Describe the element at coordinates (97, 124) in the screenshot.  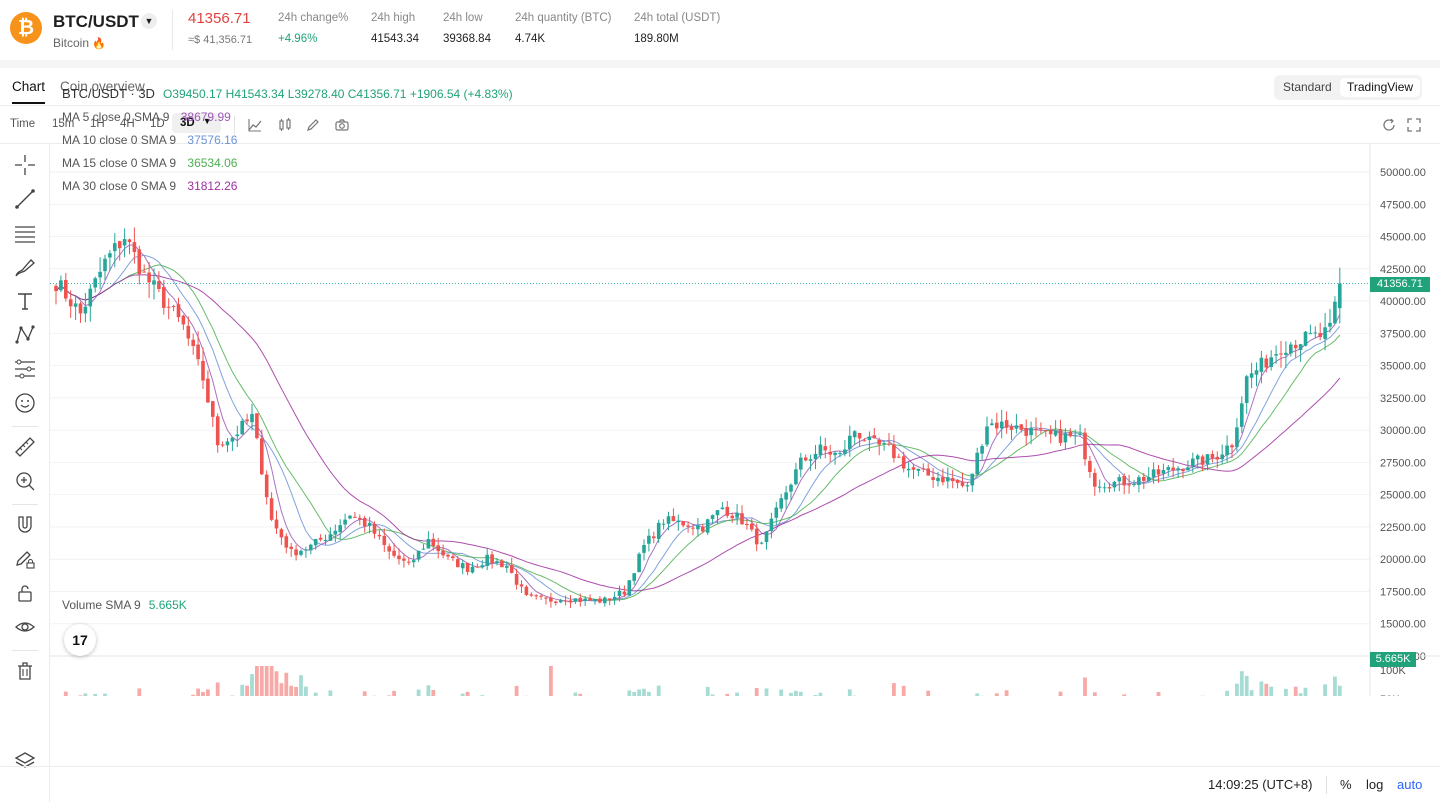
I see `interval-1h: 1H` at that location.